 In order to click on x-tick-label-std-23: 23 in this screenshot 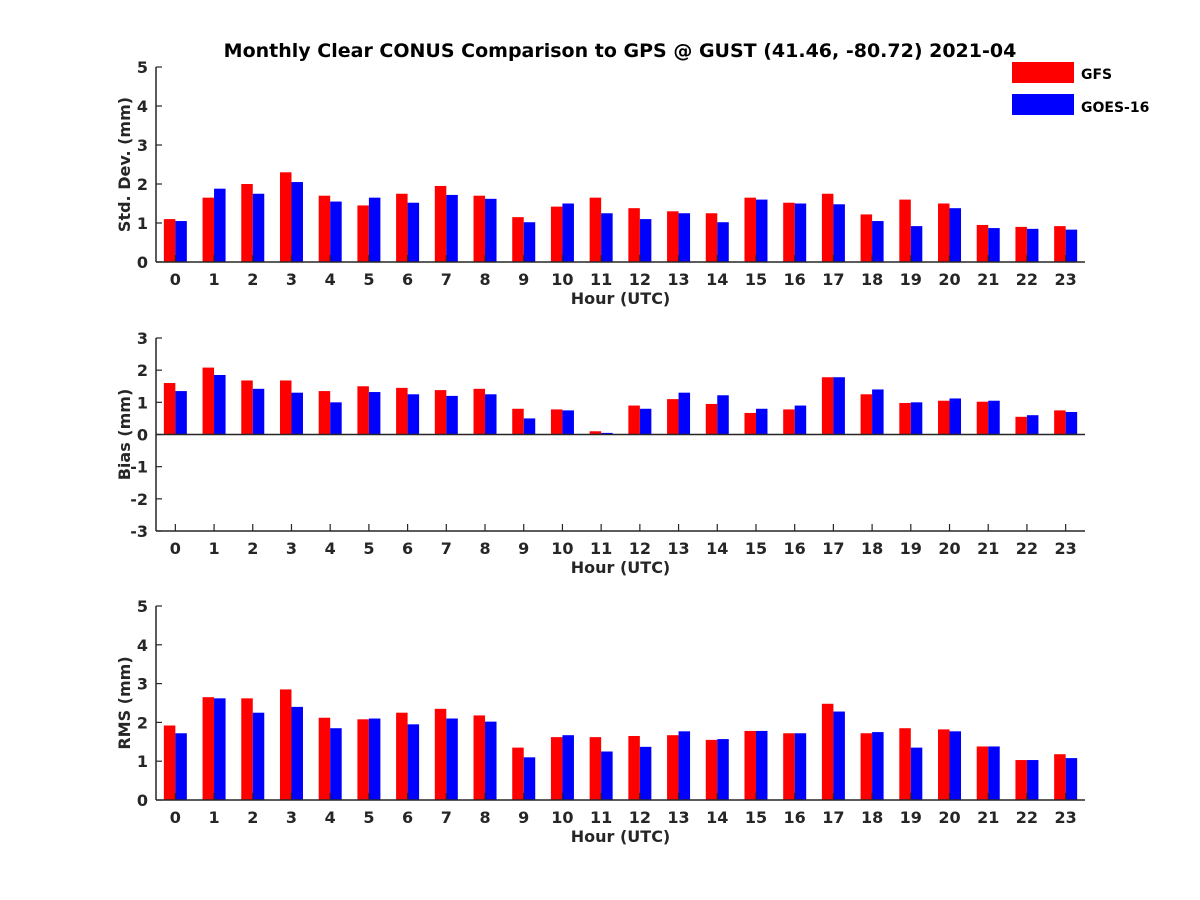, I will do `click(1066, 279)`.